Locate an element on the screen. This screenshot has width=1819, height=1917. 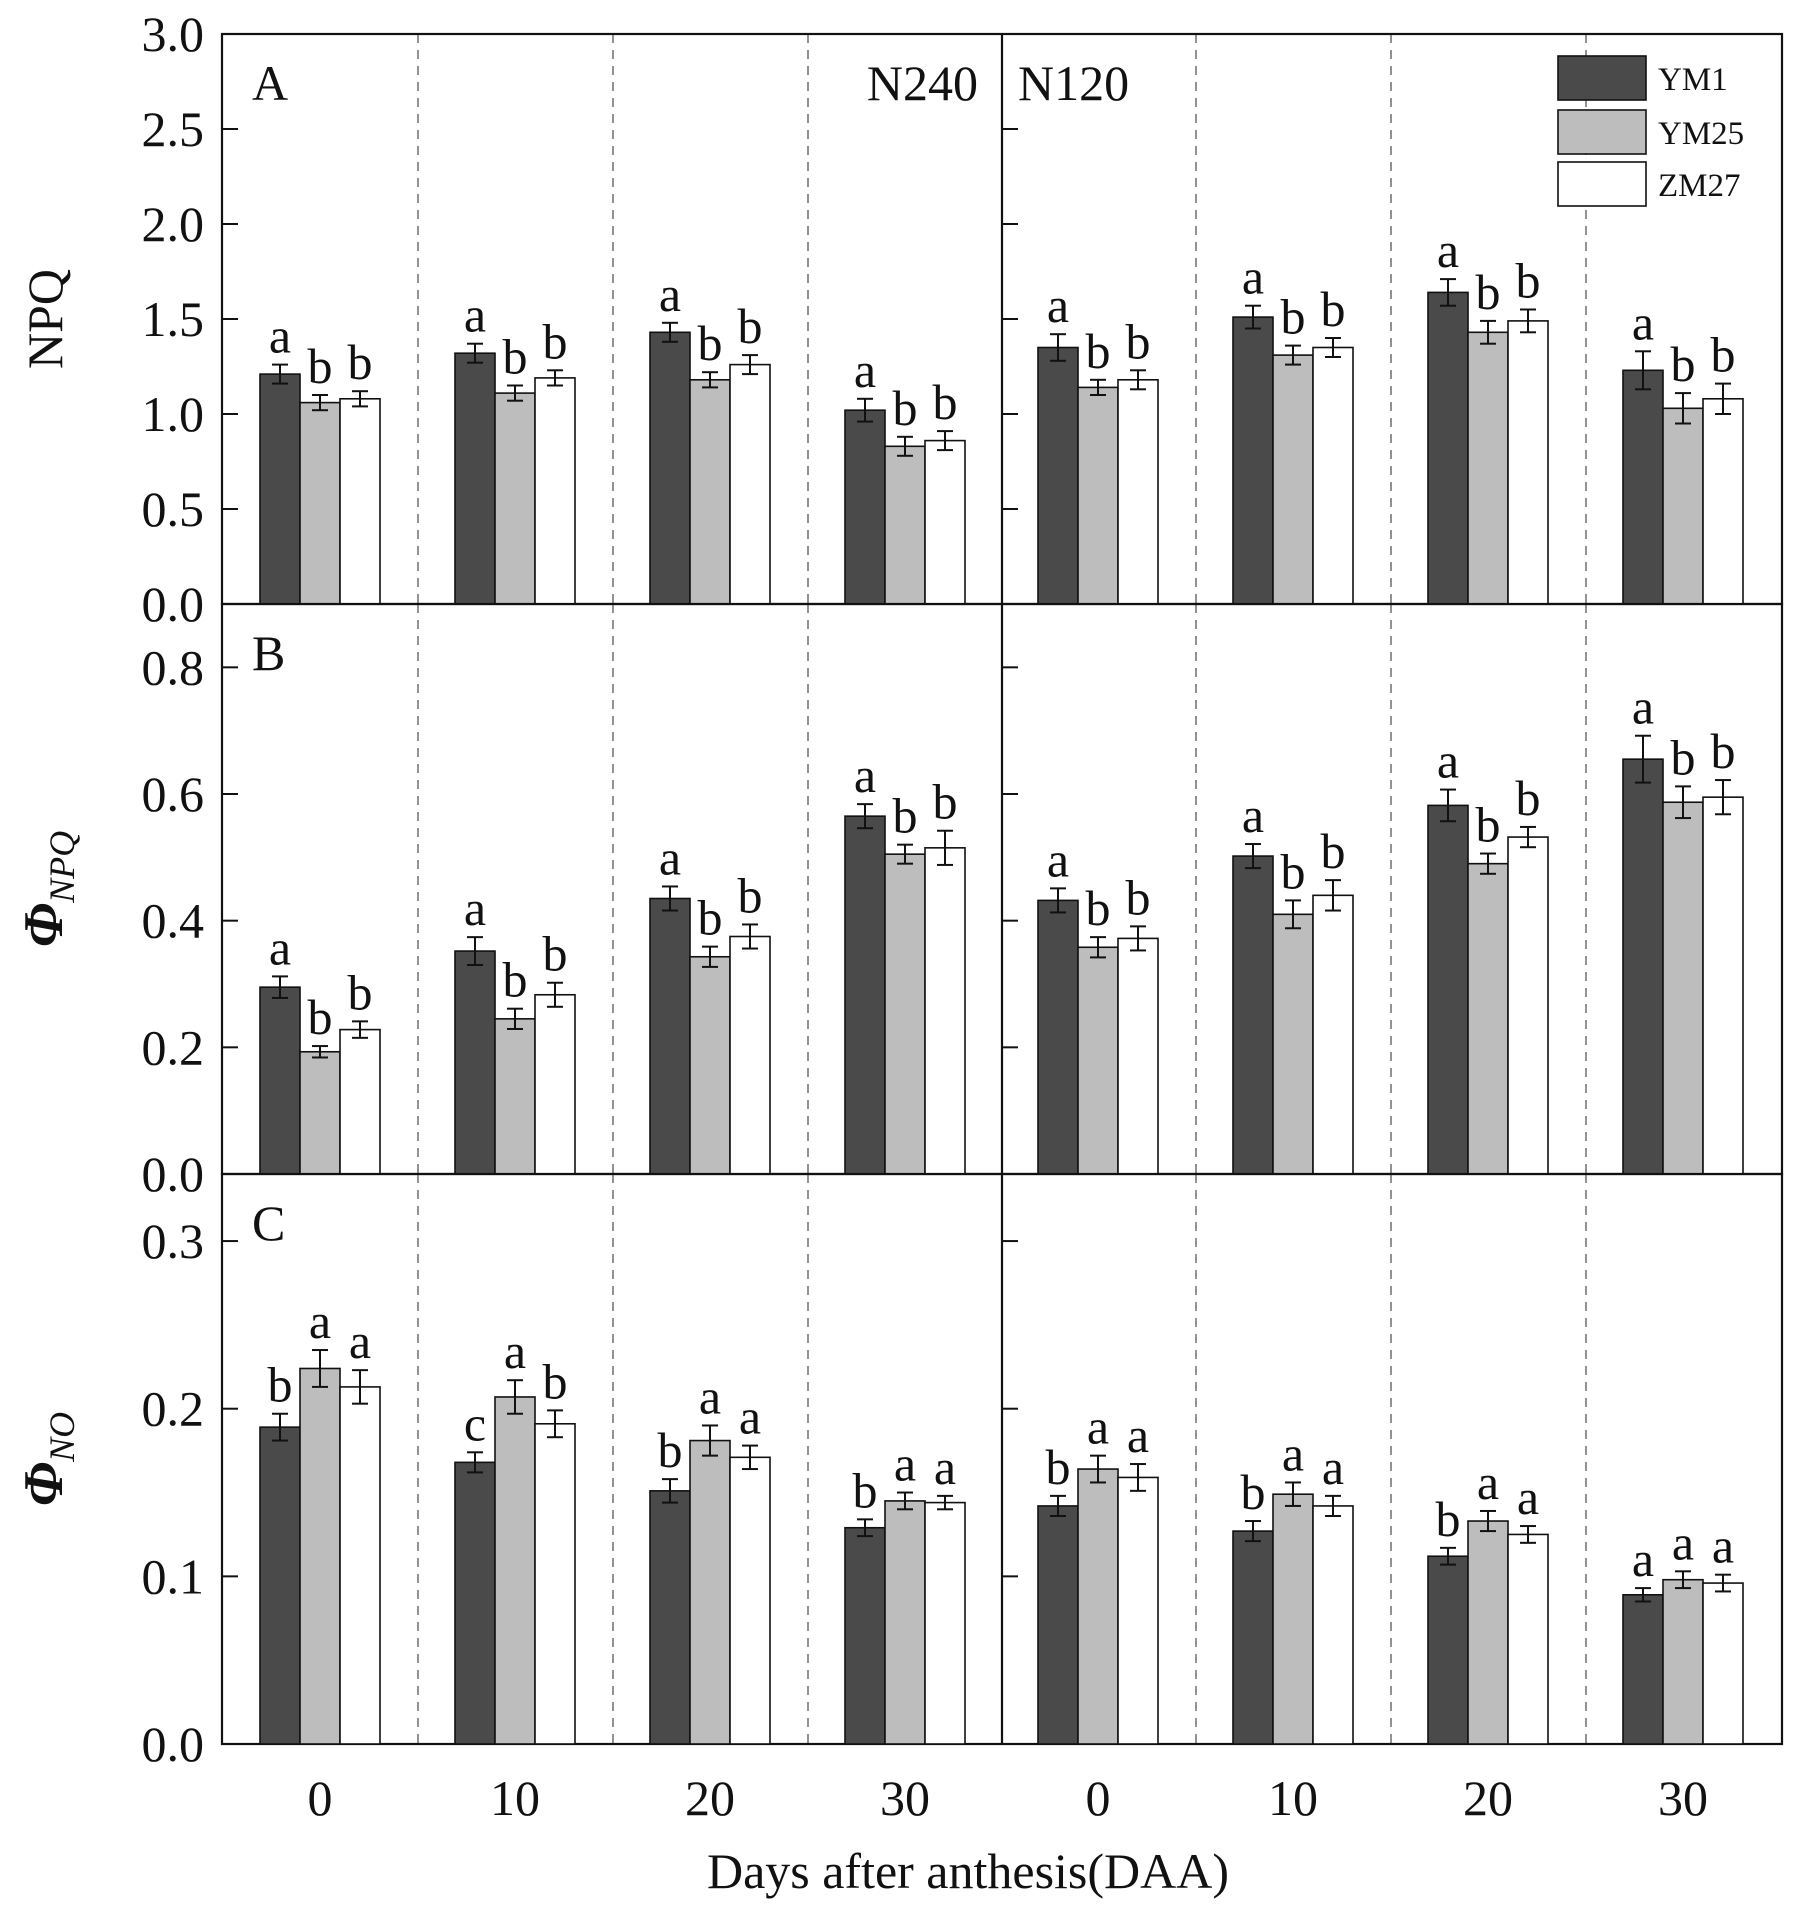
bar-group-n120-0: ab b is located at coordinates (1098, 441).